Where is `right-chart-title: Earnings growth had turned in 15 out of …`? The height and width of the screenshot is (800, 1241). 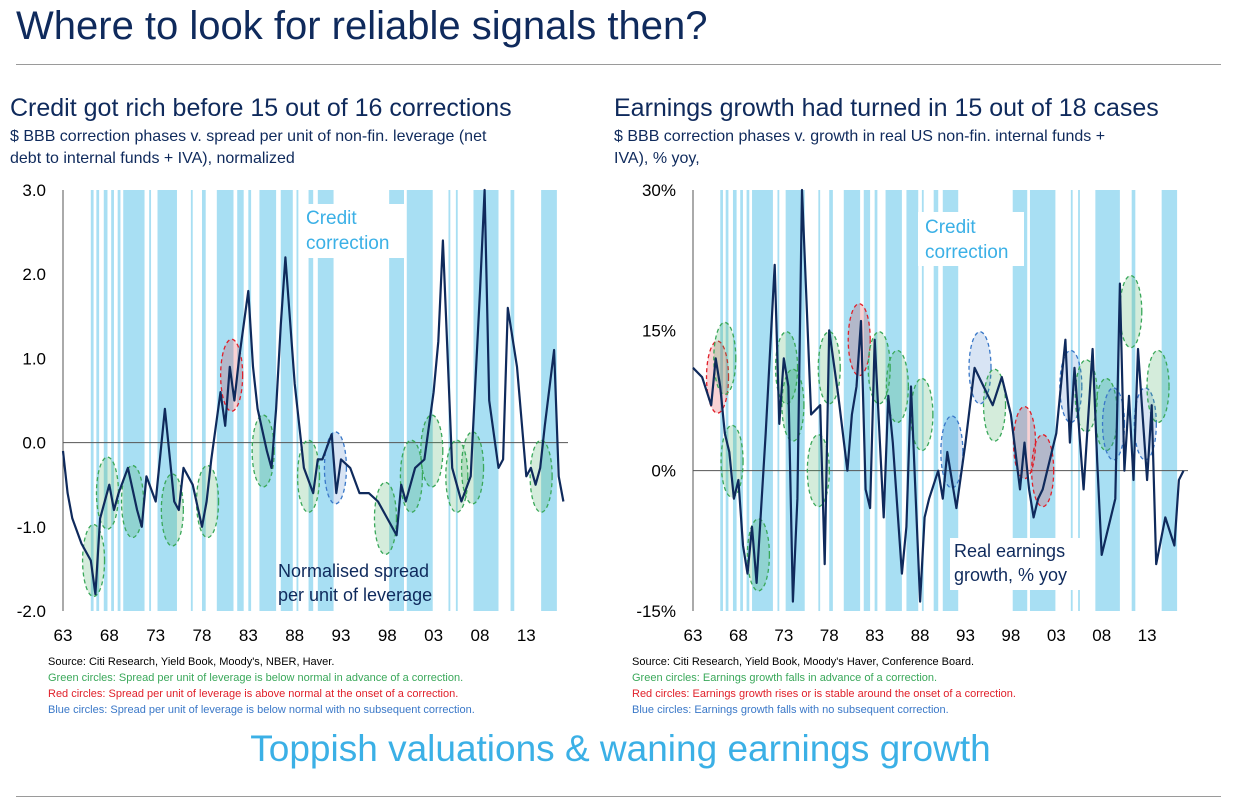
right-chart-title: Earnings growth had turned in 15 out of … is located at coordinates (886, 108).